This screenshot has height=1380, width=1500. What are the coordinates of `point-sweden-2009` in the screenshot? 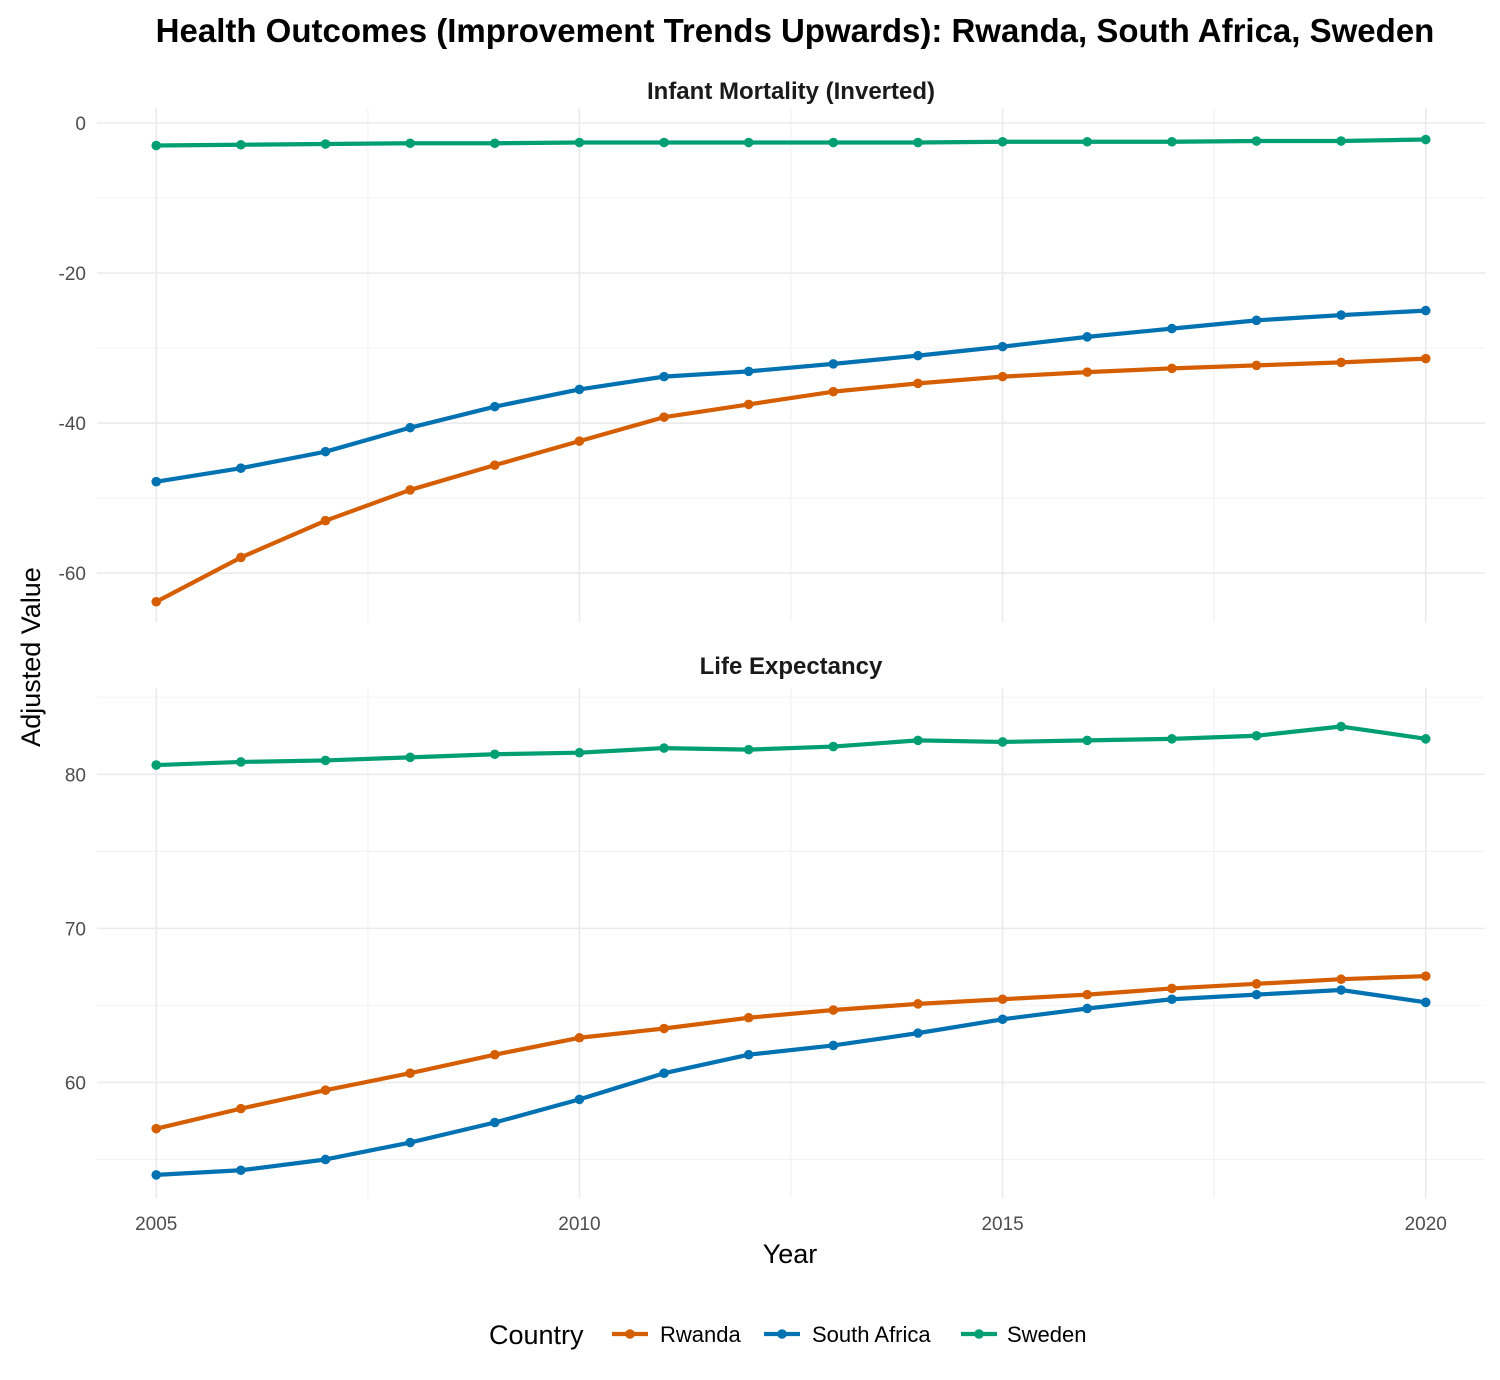 It's located at (494, 754).